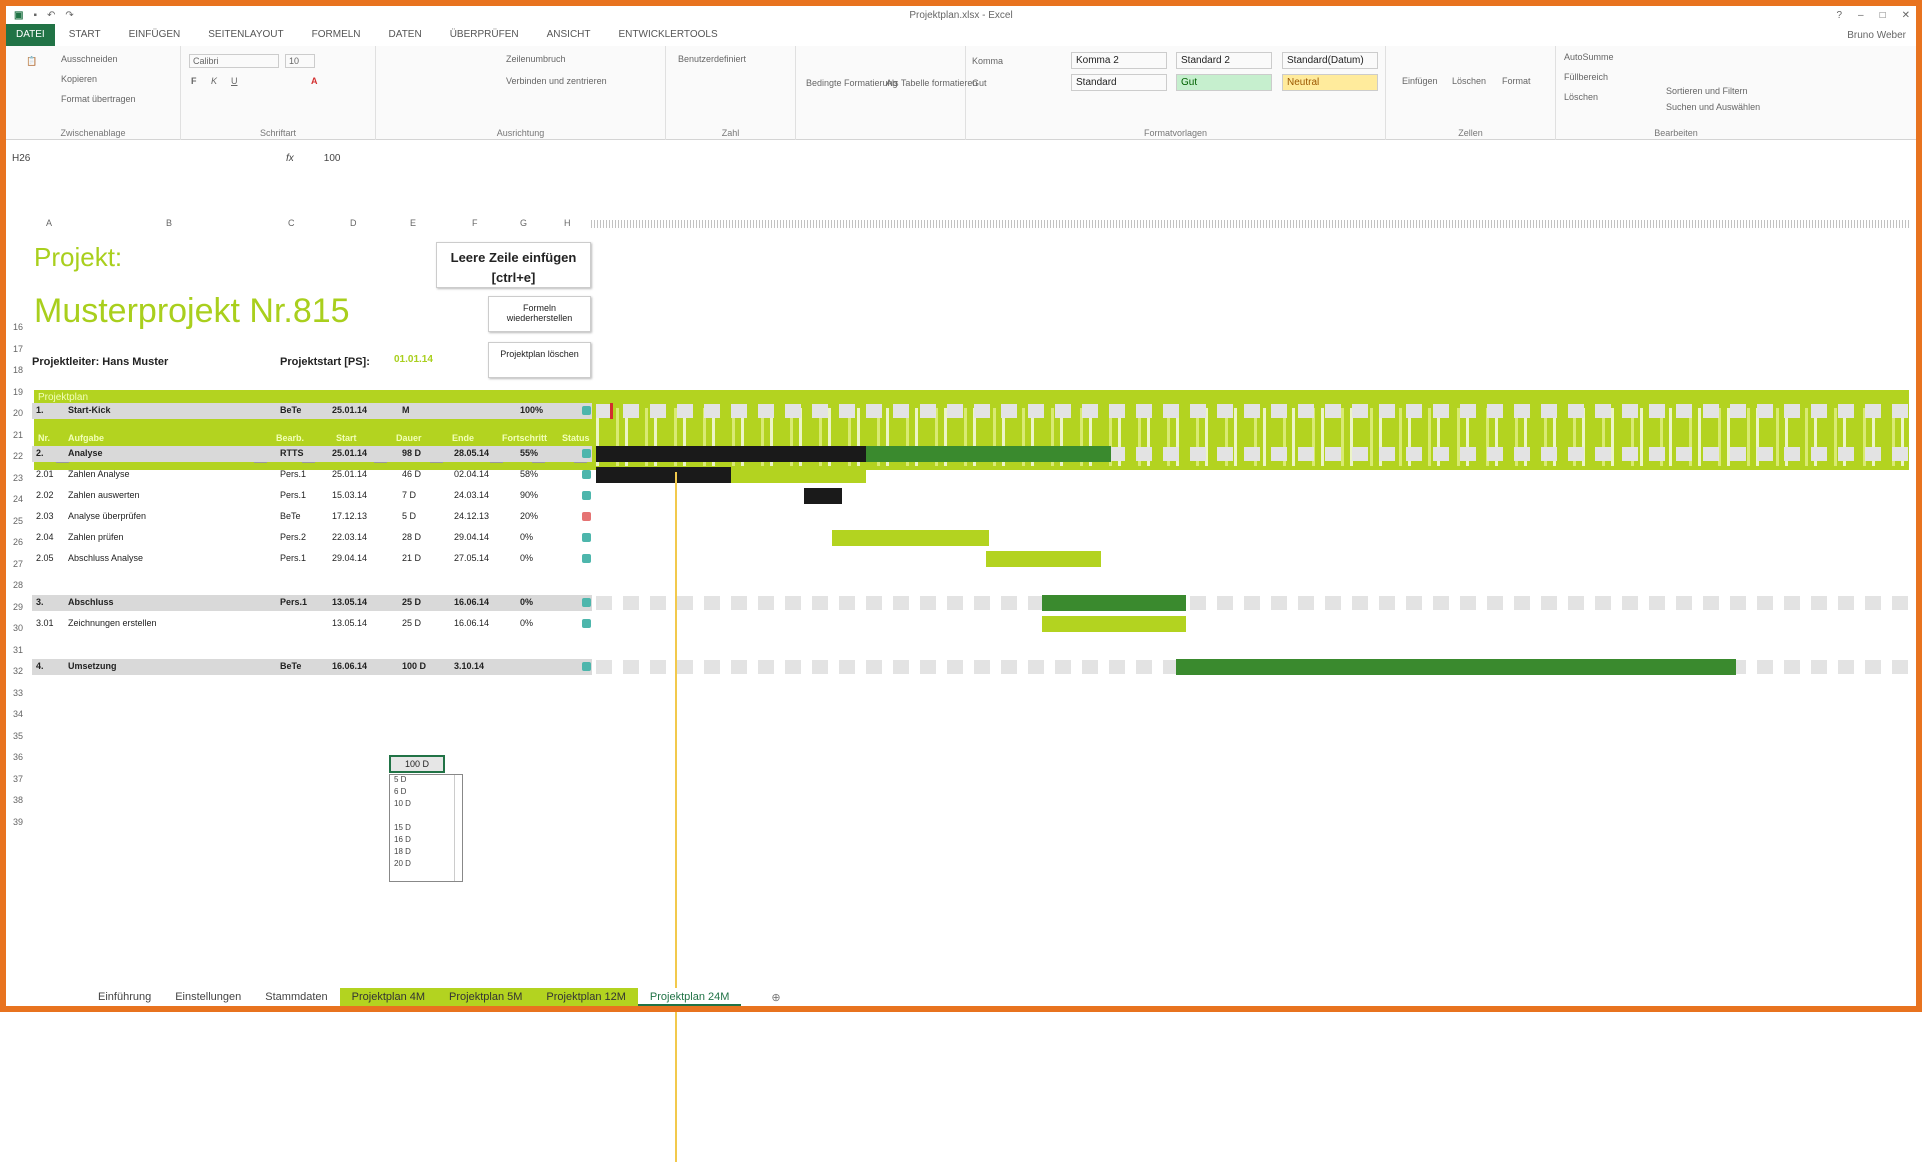 The height and width of the screenshot is (1162, 1922). Describe the element at coordinates (21, 158) in the screenshot. I see `name-box: H26` at that location.